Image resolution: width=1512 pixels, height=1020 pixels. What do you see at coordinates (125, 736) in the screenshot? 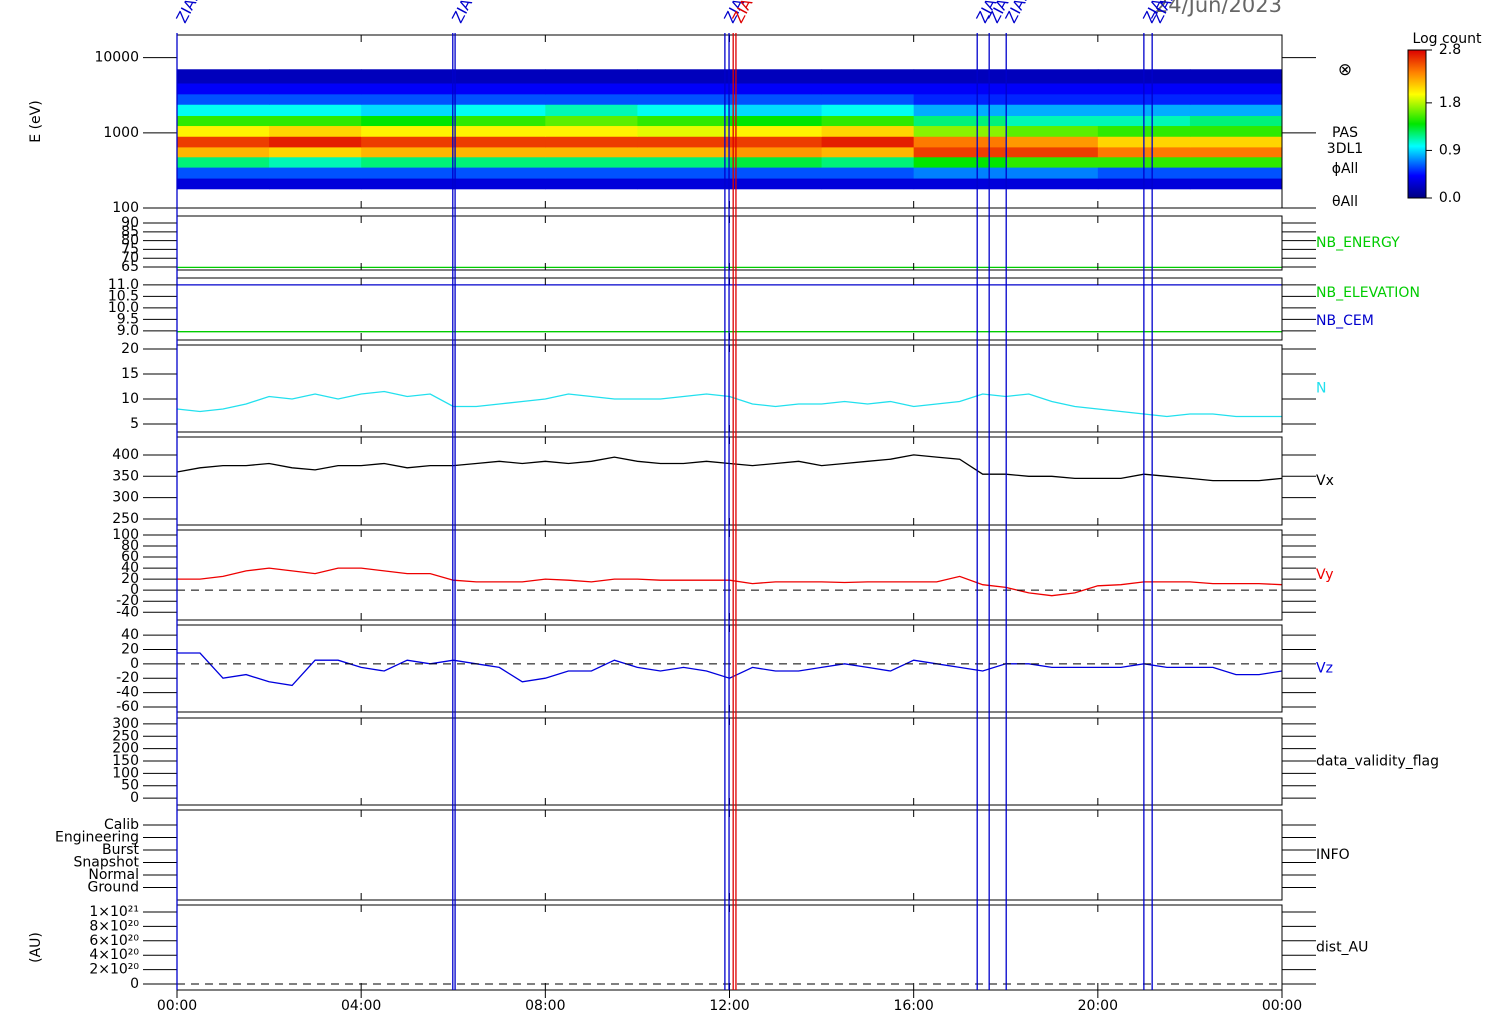
I see `y-tick-label: 250` at bounding box center [125, 736].